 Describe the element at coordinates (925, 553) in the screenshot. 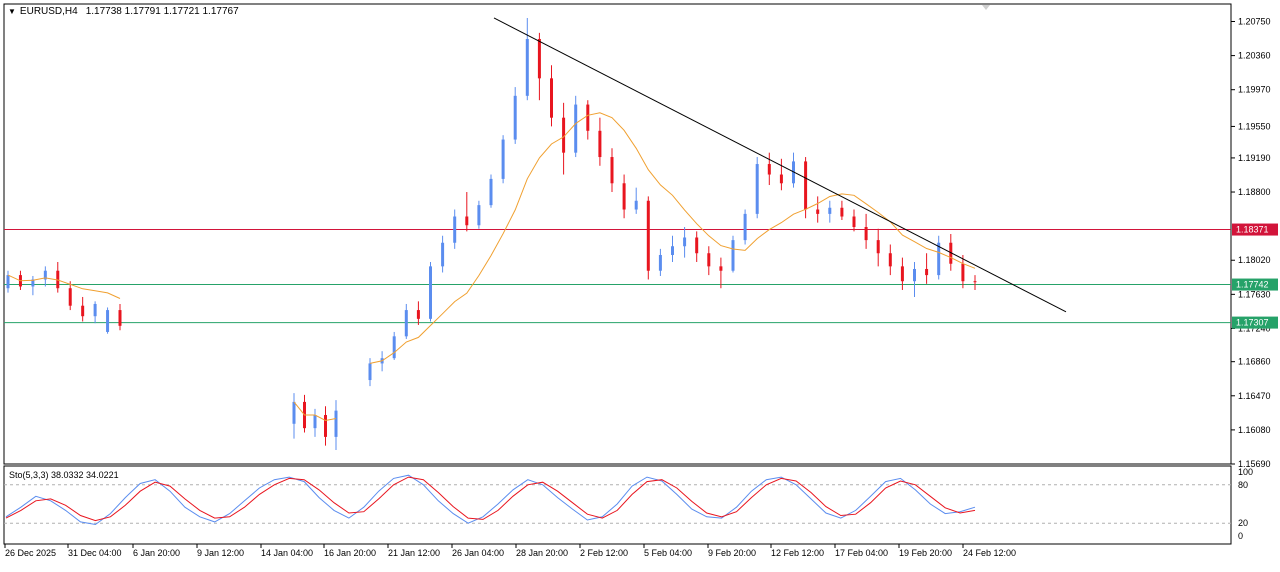

I see `time-tick-label: 19 Feb 20:00` at that location.